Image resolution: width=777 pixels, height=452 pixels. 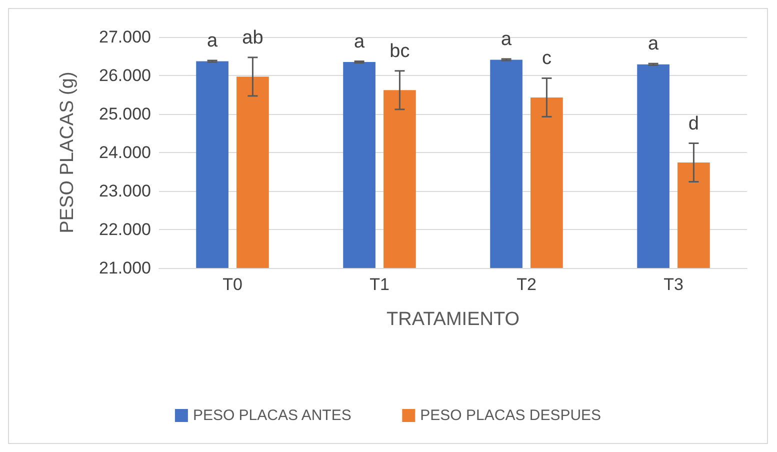 What do you see at coordinates (380, 284) in the screenshot?
I see `x-tick-label: T1` at bounding box center [380, 284].